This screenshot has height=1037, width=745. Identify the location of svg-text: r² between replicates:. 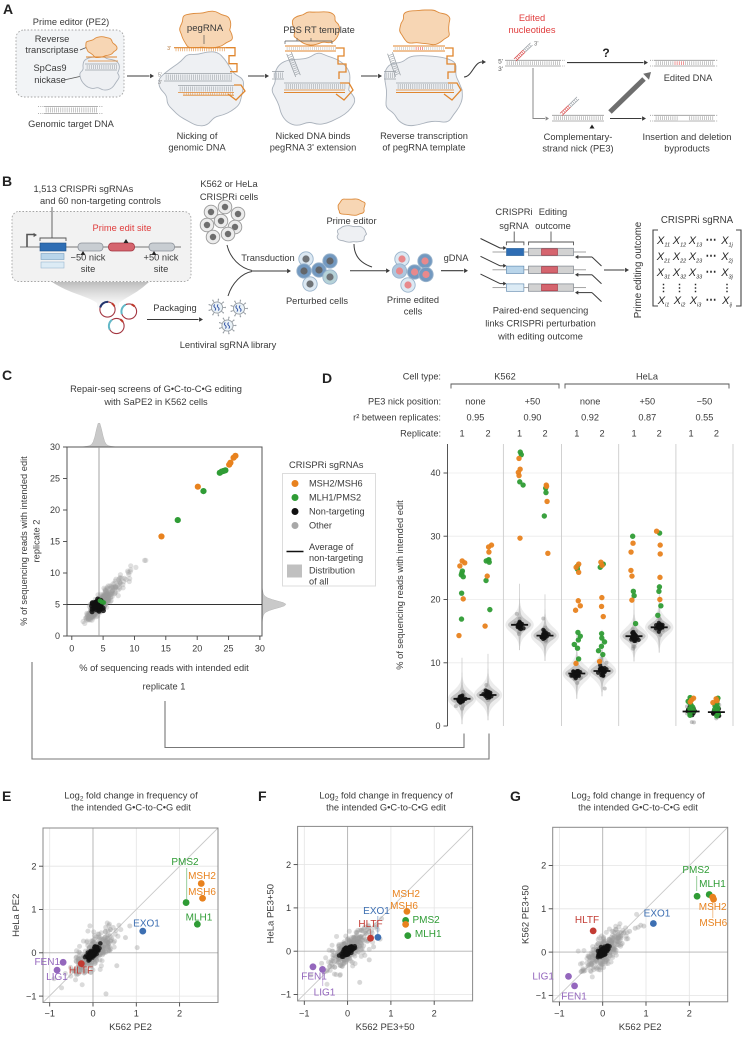
(397, 418).